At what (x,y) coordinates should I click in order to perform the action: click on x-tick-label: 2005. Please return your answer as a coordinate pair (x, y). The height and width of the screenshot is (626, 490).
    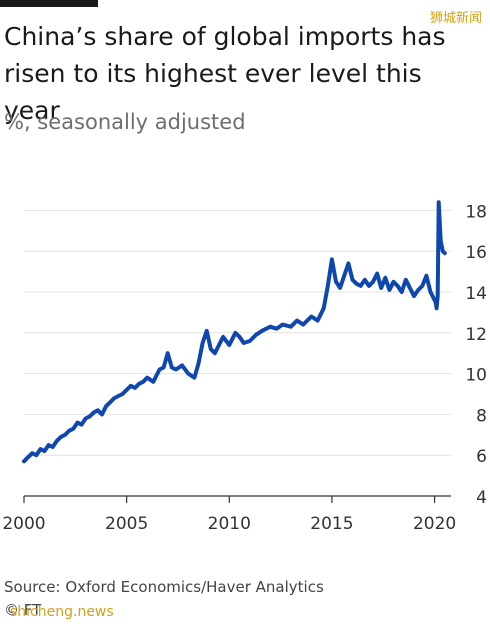
    Looking at the image, I should click on (126, 524).